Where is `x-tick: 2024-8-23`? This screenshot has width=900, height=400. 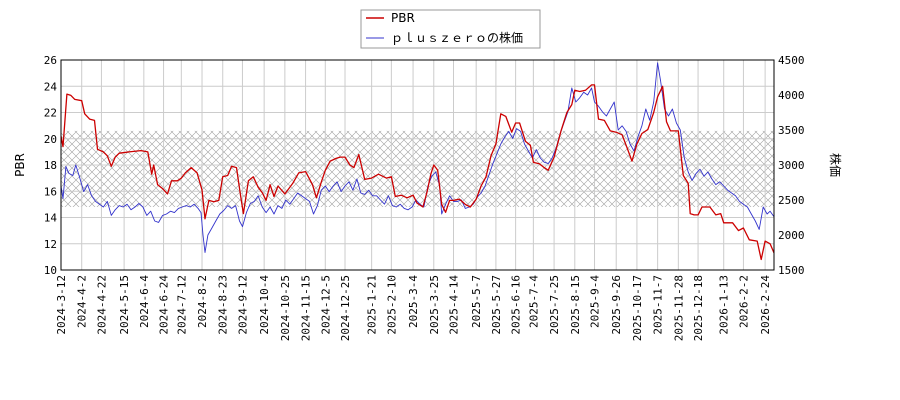 x-tick: 2024-8-23 is located at coordinates (223, 305).